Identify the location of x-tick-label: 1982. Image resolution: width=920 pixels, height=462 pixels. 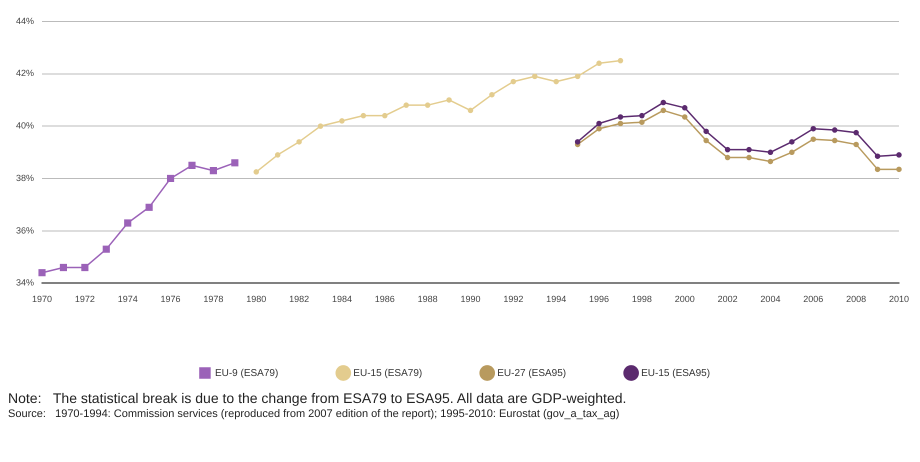
(299, 299).